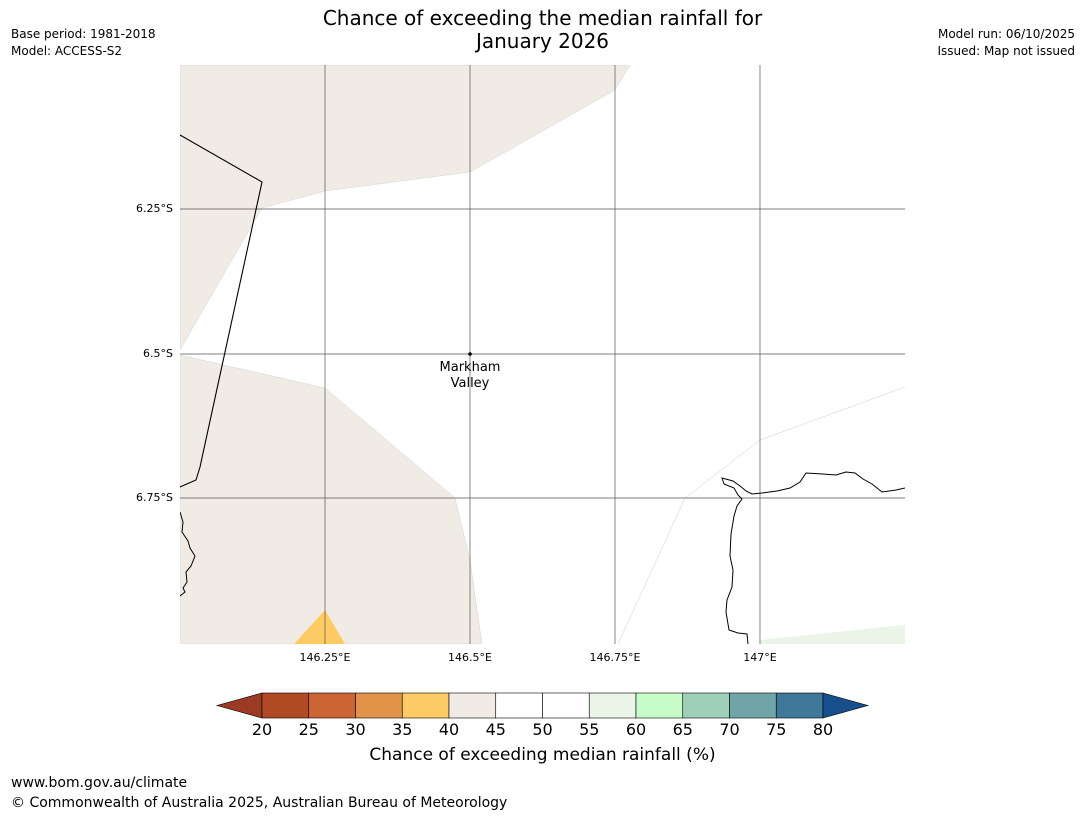  What do you see at coordinates (729, 729) in the screenshot?
I see `colorbar-tick-70: 70` at bounding box center [729, 729].